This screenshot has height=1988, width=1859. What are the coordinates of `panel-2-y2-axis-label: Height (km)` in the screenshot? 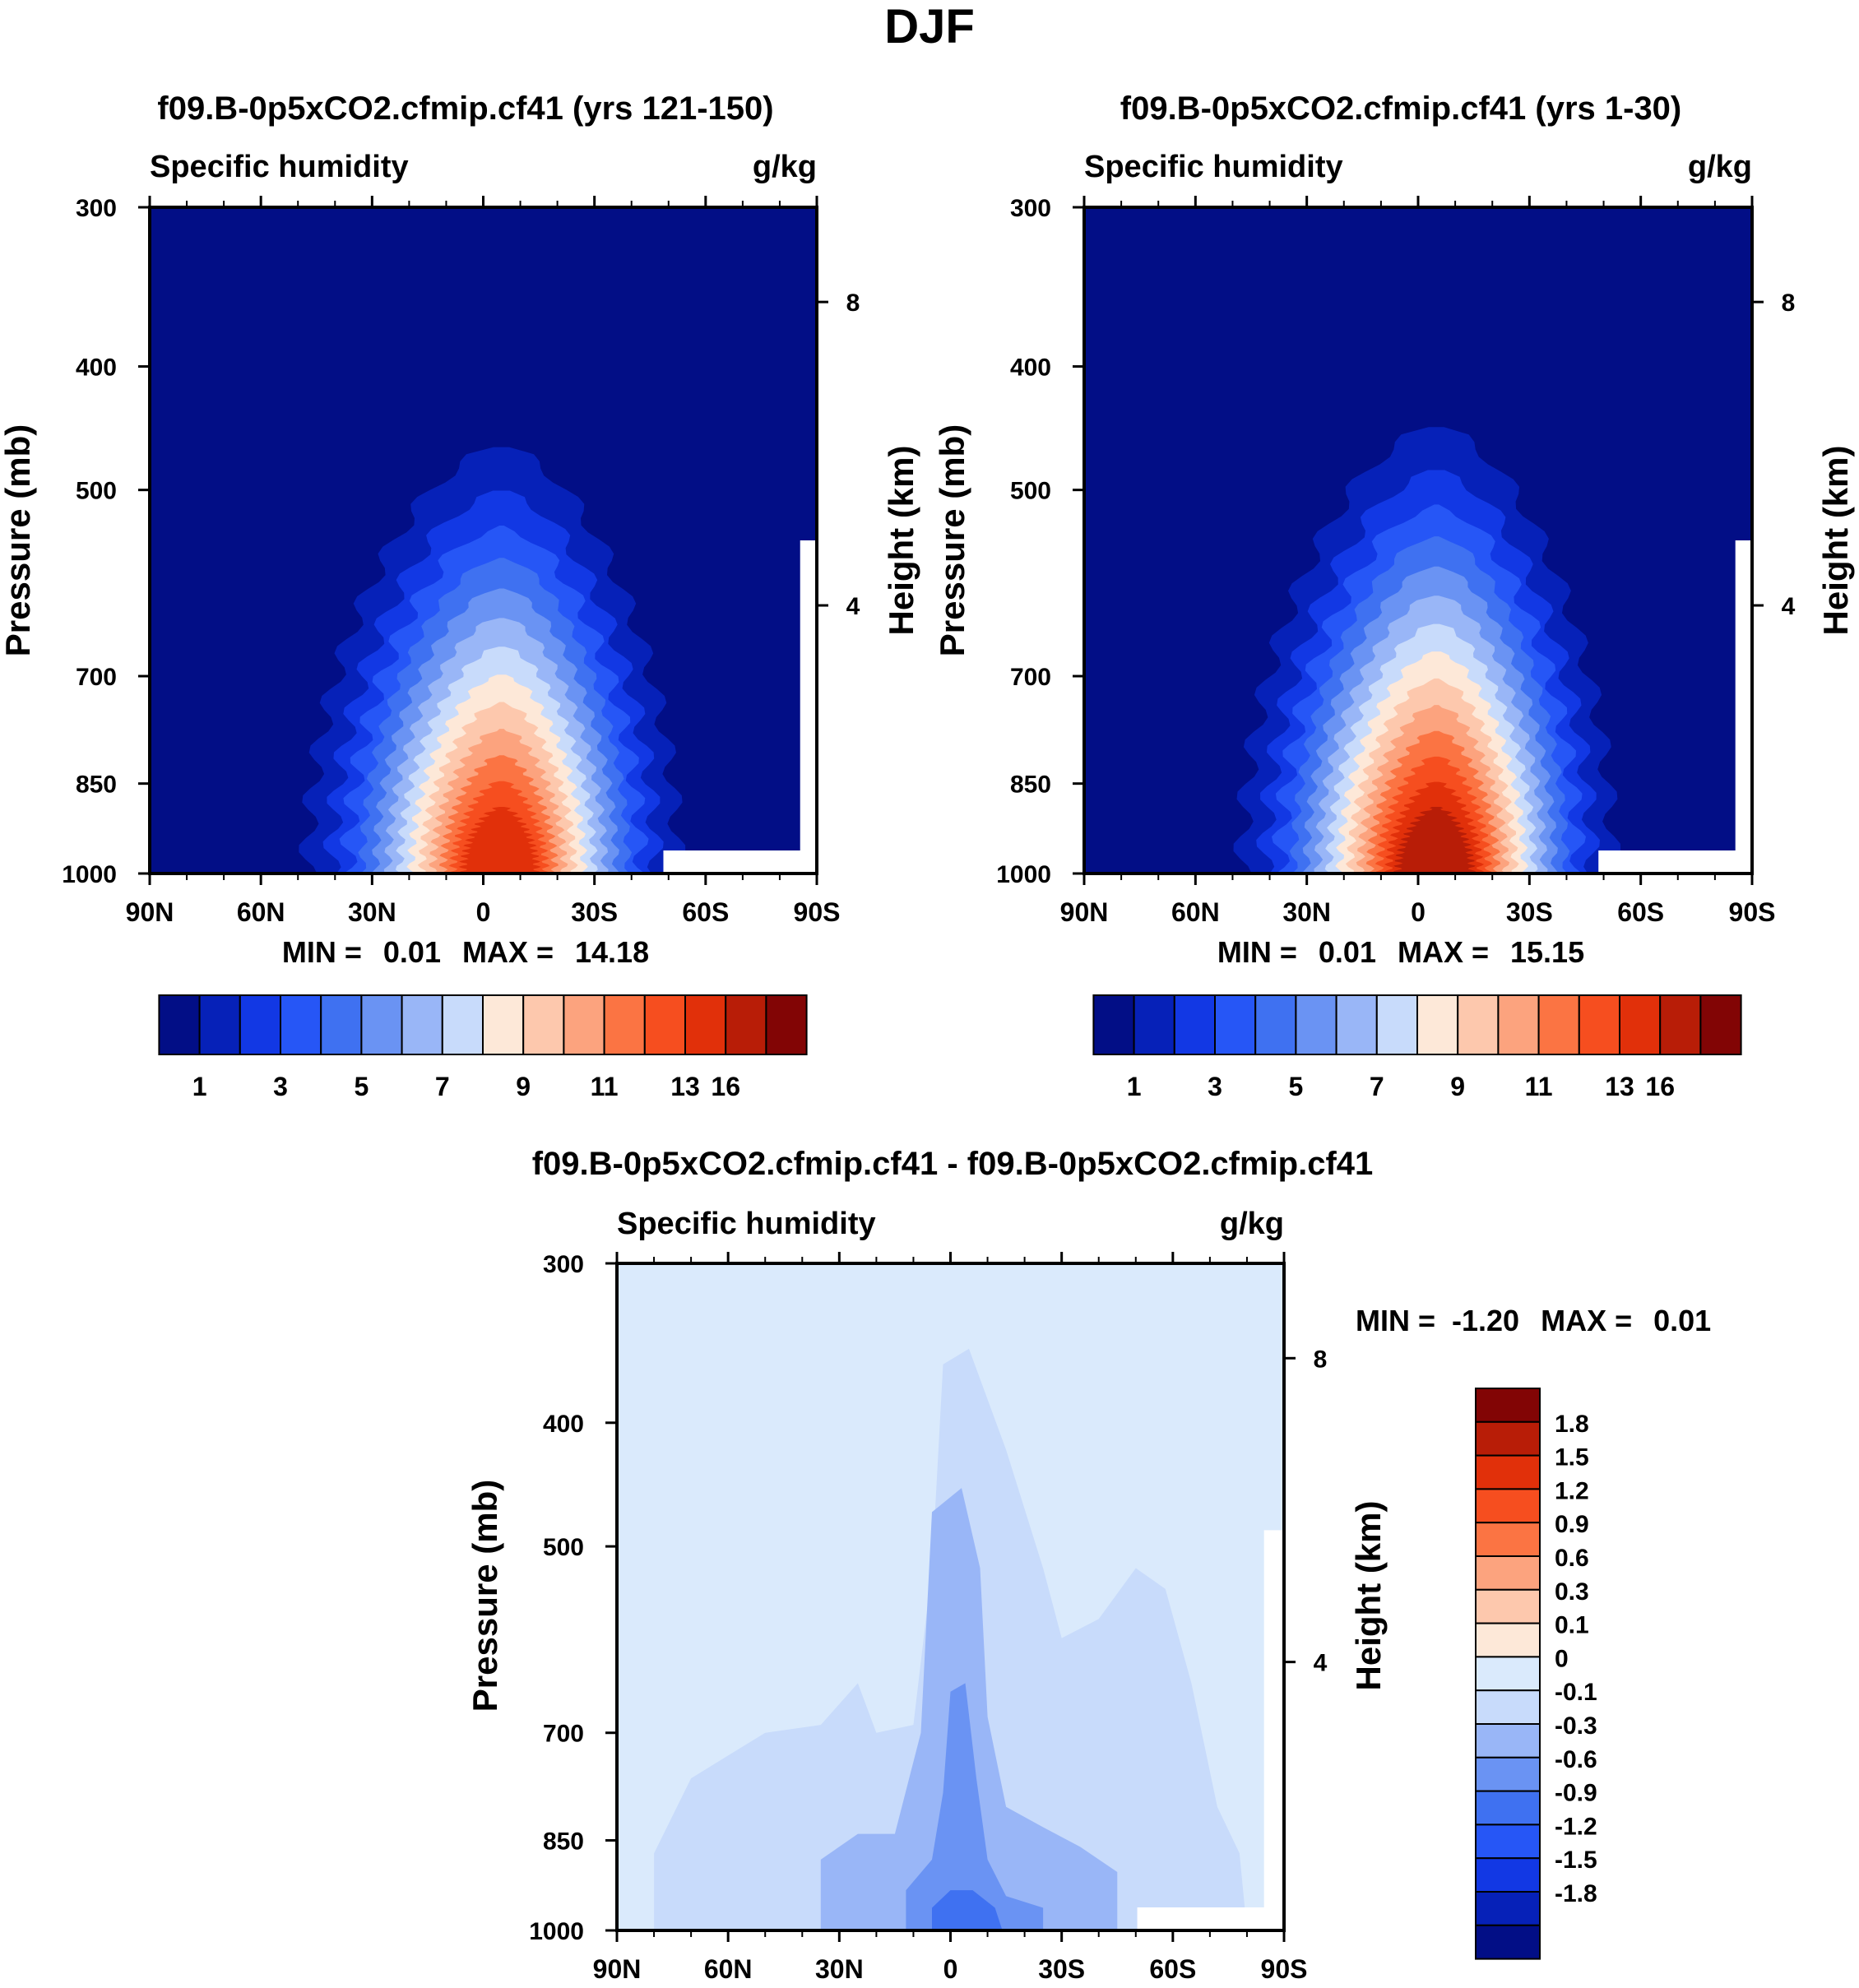 It's located at (1835, 541).